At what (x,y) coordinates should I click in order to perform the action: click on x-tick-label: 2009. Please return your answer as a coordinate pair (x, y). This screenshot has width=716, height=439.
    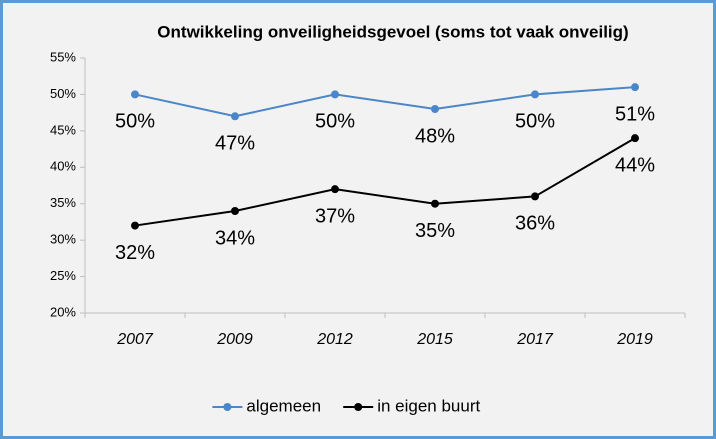
    Looking at the image, I should click on (234, 339).